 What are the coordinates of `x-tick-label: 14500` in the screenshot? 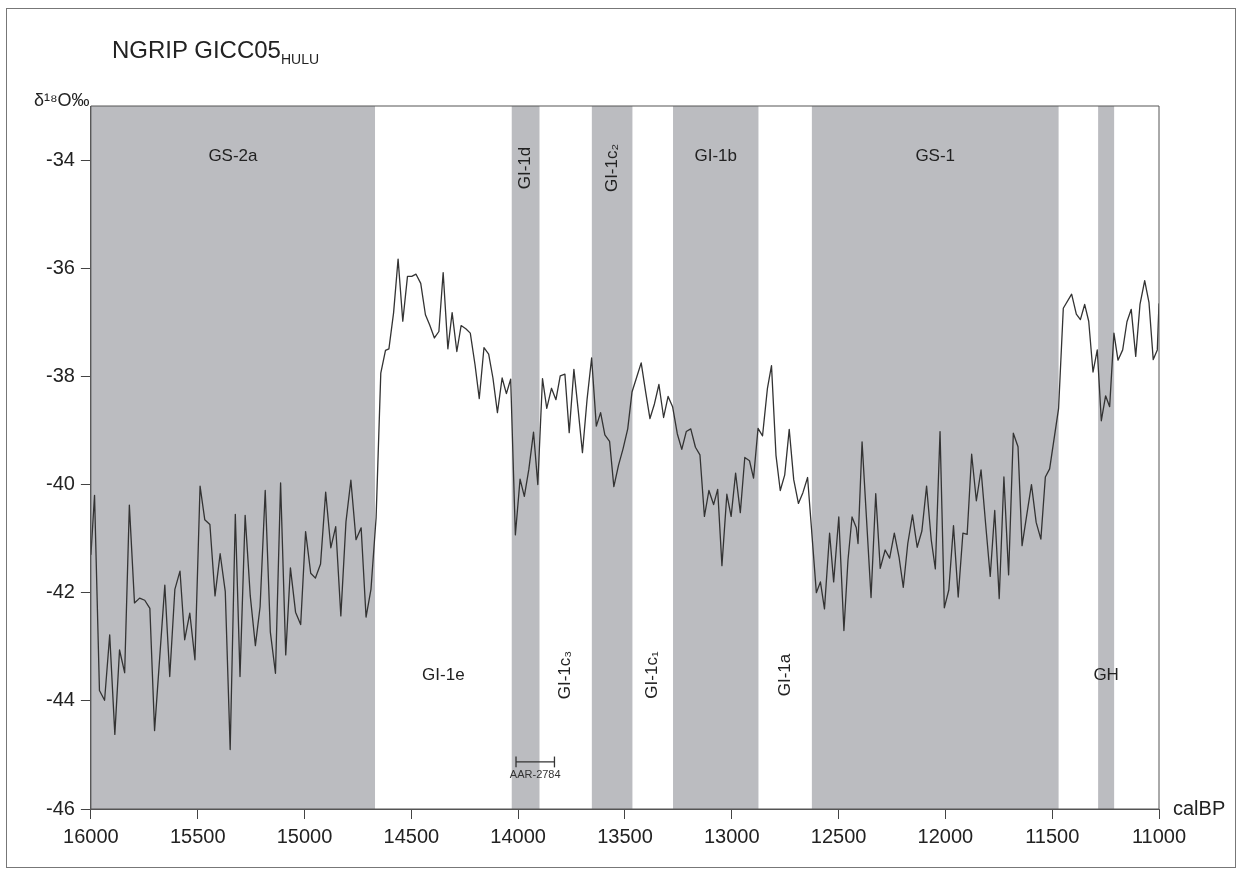 It's located at (411, 835).